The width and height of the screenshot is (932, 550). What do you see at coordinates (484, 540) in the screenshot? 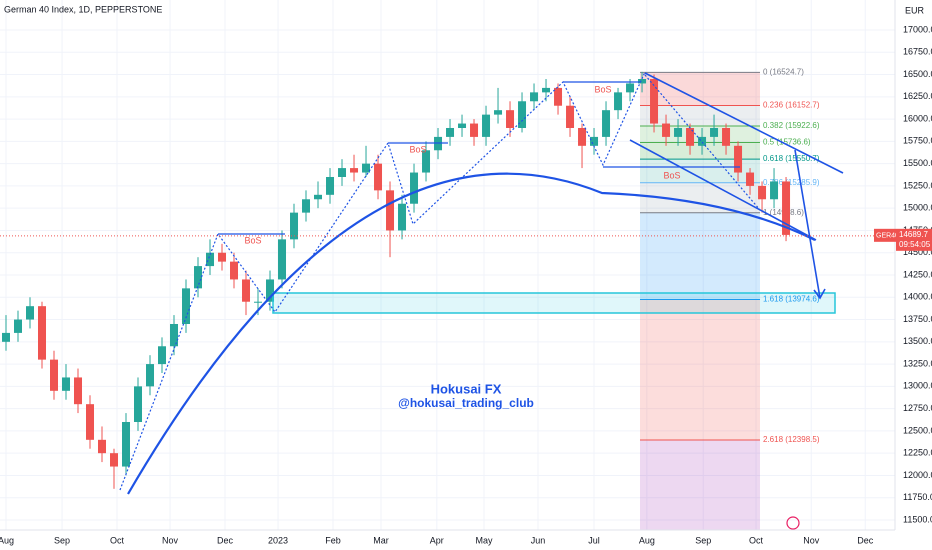
I see `x-tick-label: May` at bounding box center [484, 540].